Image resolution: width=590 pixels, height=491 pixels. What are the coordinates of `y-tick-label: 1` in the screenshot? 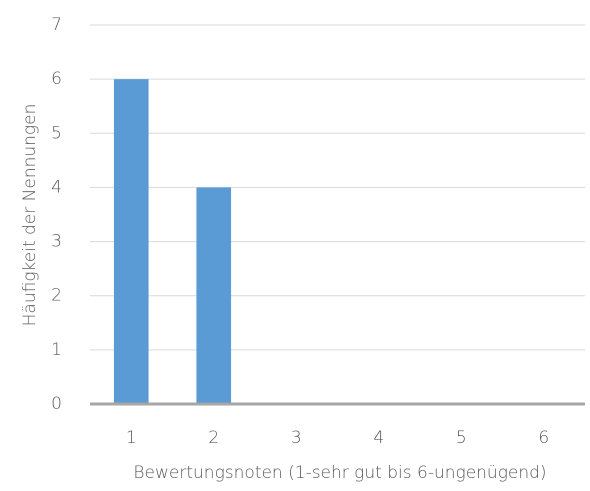 It's located at (56, 350).